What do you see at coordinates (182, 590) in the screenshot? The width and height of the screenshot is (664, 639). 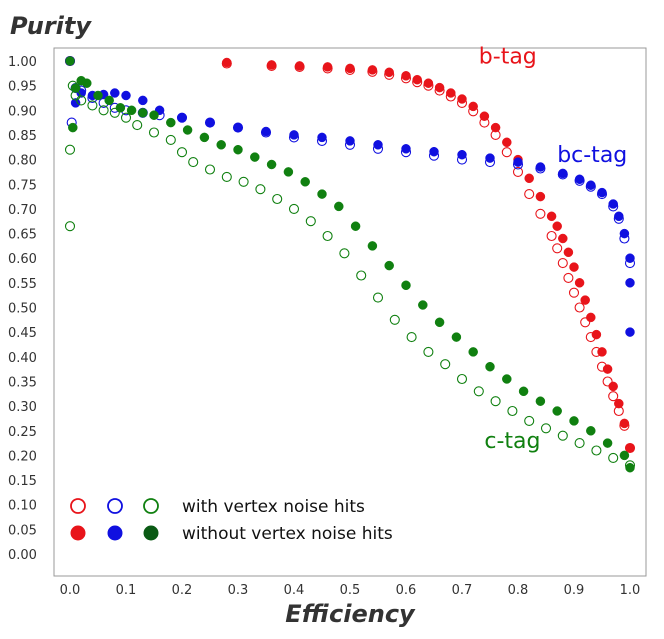 I see `x-tick-label: 0.2` at bounding box center [182, 590].